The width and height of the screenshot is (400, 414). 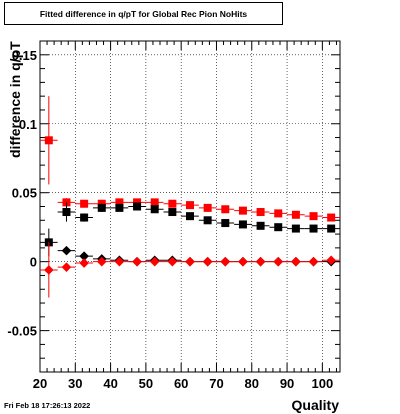 I want to click on y-tick-label: -0.05, so click(x=22, y=331).